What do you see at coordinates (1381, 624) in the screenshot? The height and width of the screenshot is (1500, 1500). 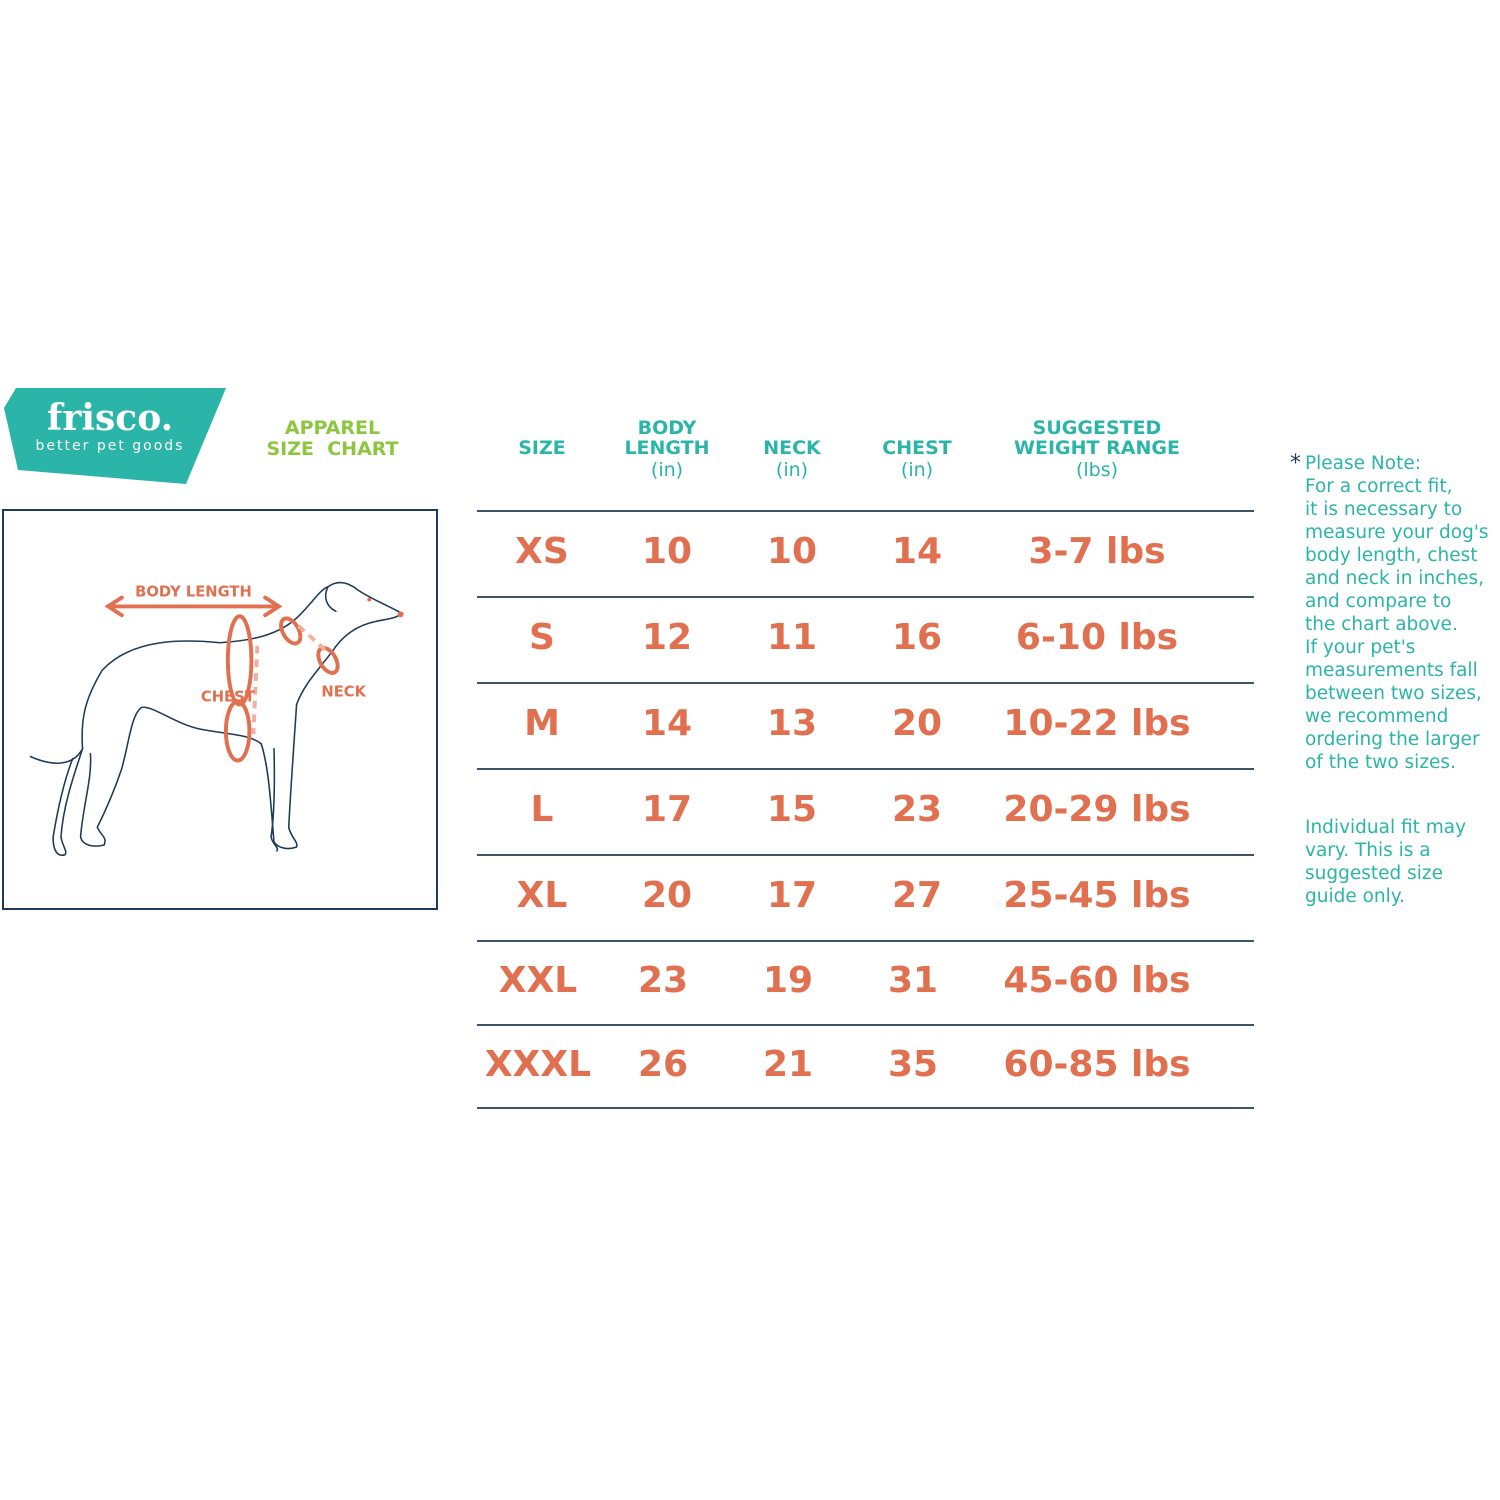 I see `note-line: the chart above.` at bounding box center [1381, 624].